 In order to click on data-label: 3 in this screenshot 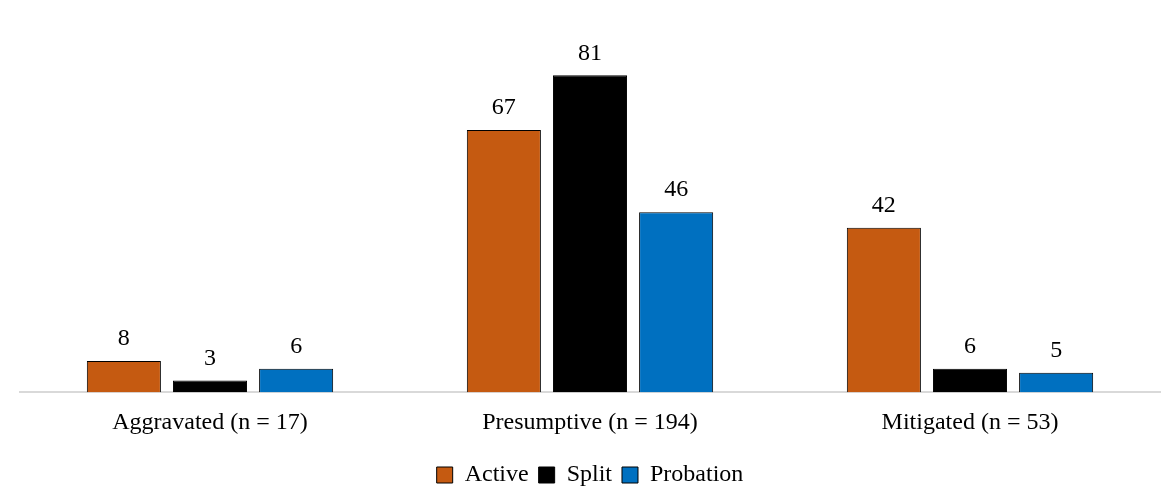, I will do `click(210, 356)`.